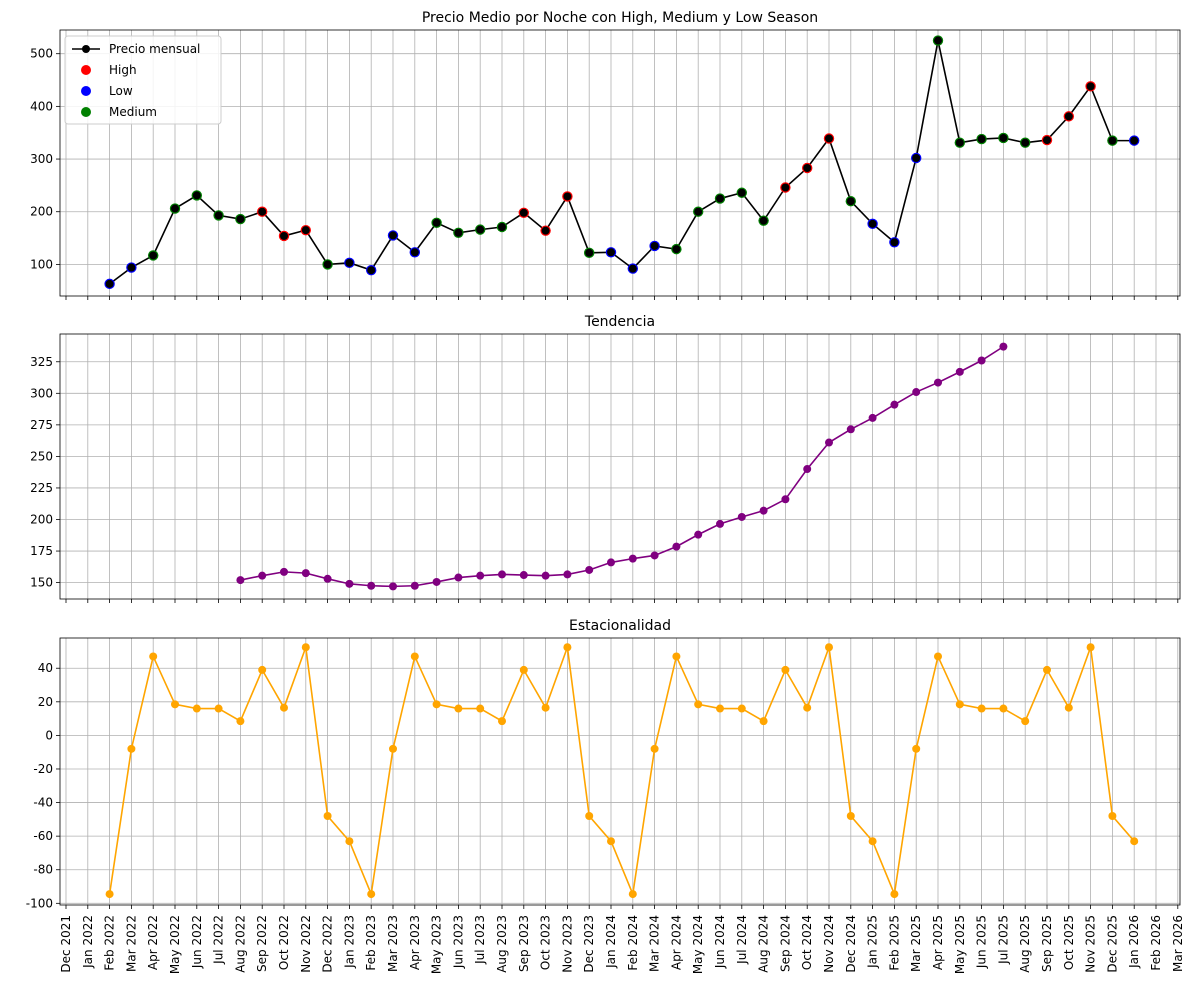 The image size is (1189, 990). What do you see at coordinates (633, 943) in the screenshot?
I see `x-tick-label: Feb 2024` at bounding box center [633, 943].